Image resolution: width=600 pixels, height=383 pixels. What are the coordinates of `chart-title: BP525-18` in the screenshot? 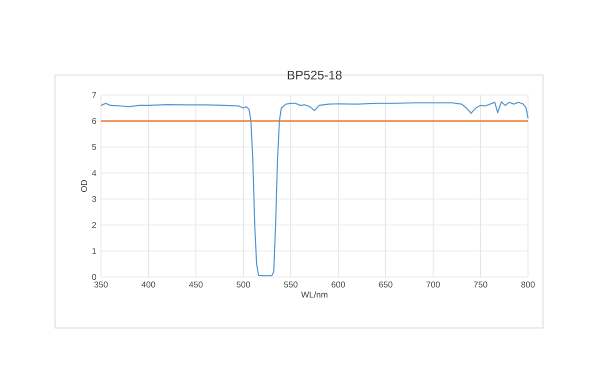 It's located at (315, 75).